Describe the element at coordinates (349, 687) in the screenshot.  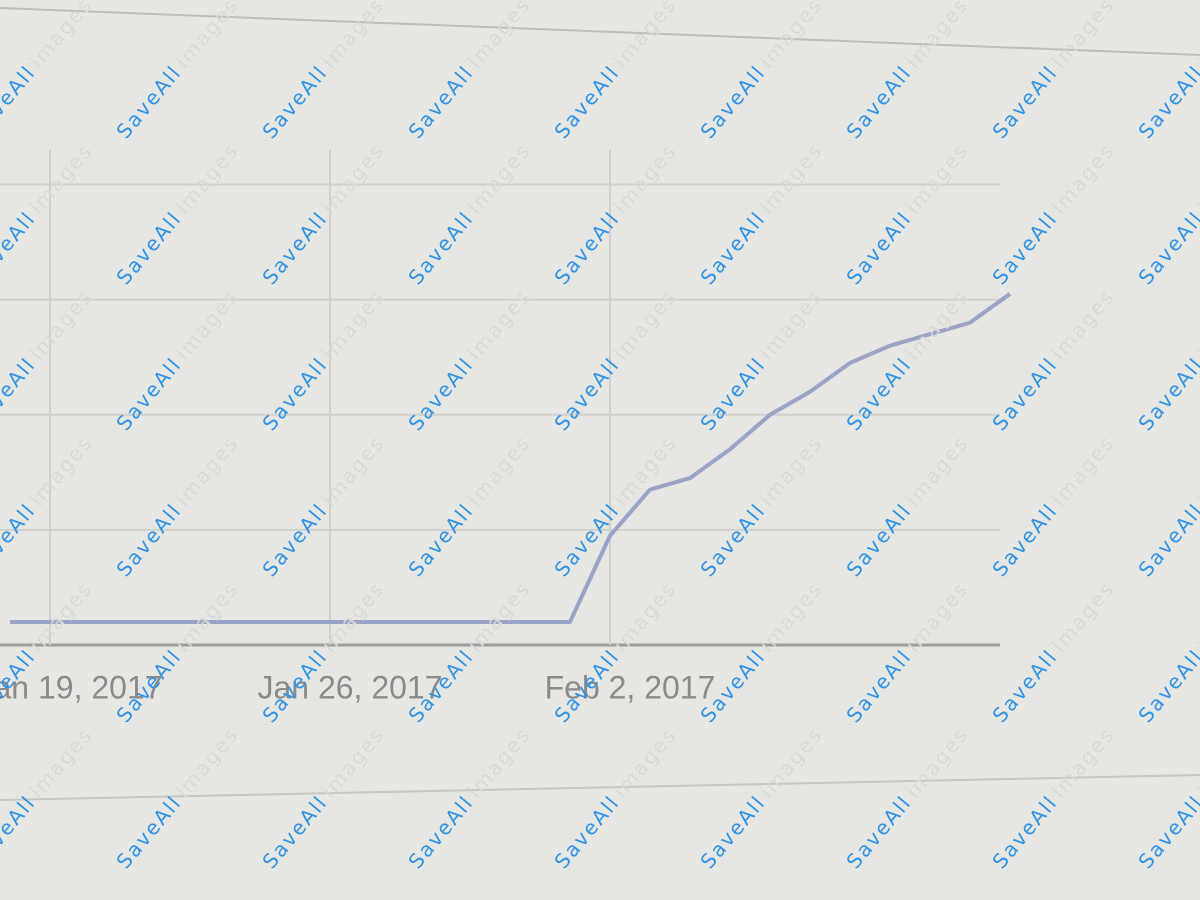
I see `x-tick-label: Jan 26, 2017` at that location.